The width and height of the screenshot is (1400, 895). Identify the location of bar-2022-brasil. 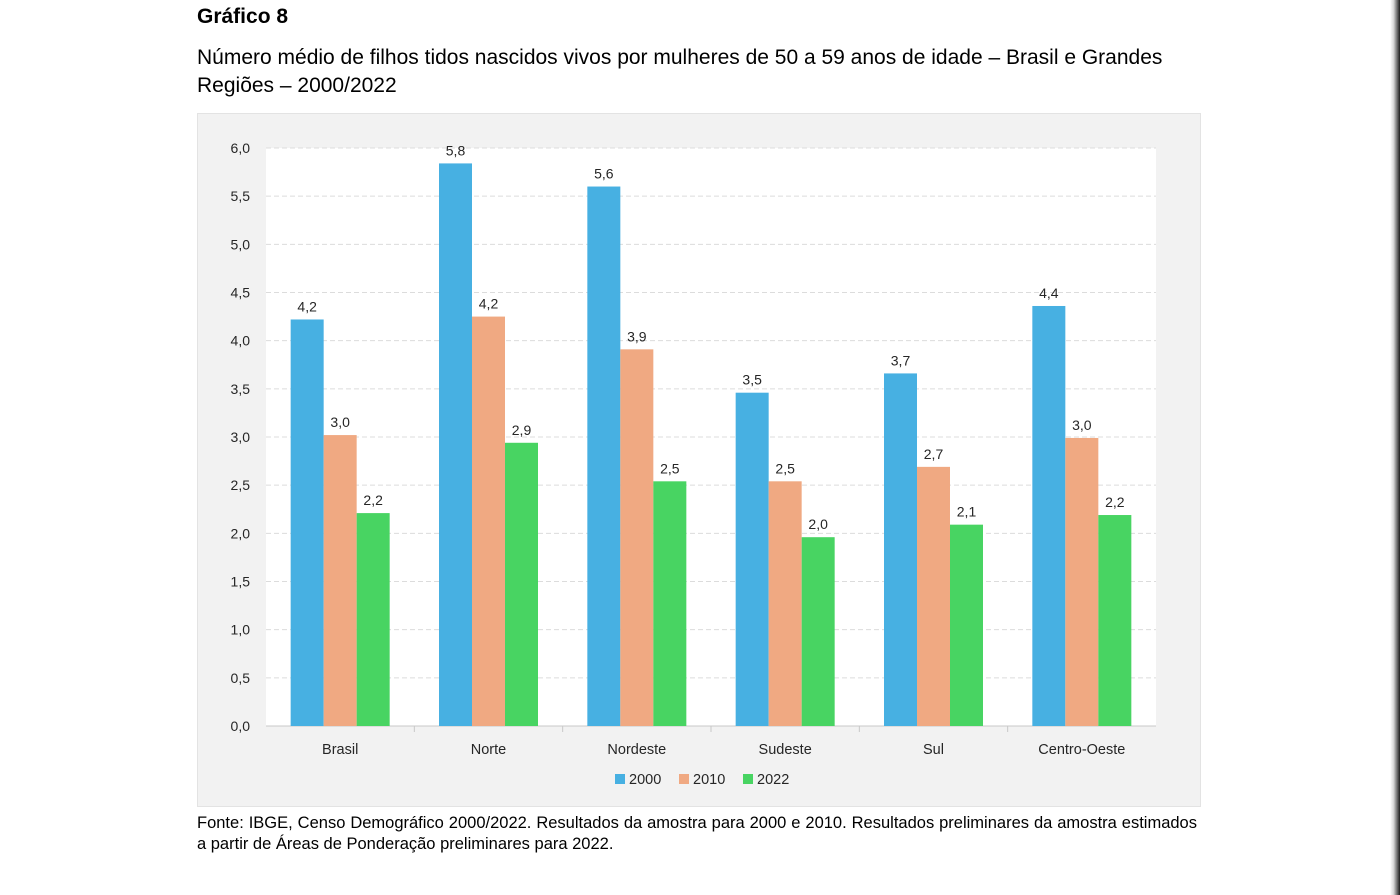
(373, 619).